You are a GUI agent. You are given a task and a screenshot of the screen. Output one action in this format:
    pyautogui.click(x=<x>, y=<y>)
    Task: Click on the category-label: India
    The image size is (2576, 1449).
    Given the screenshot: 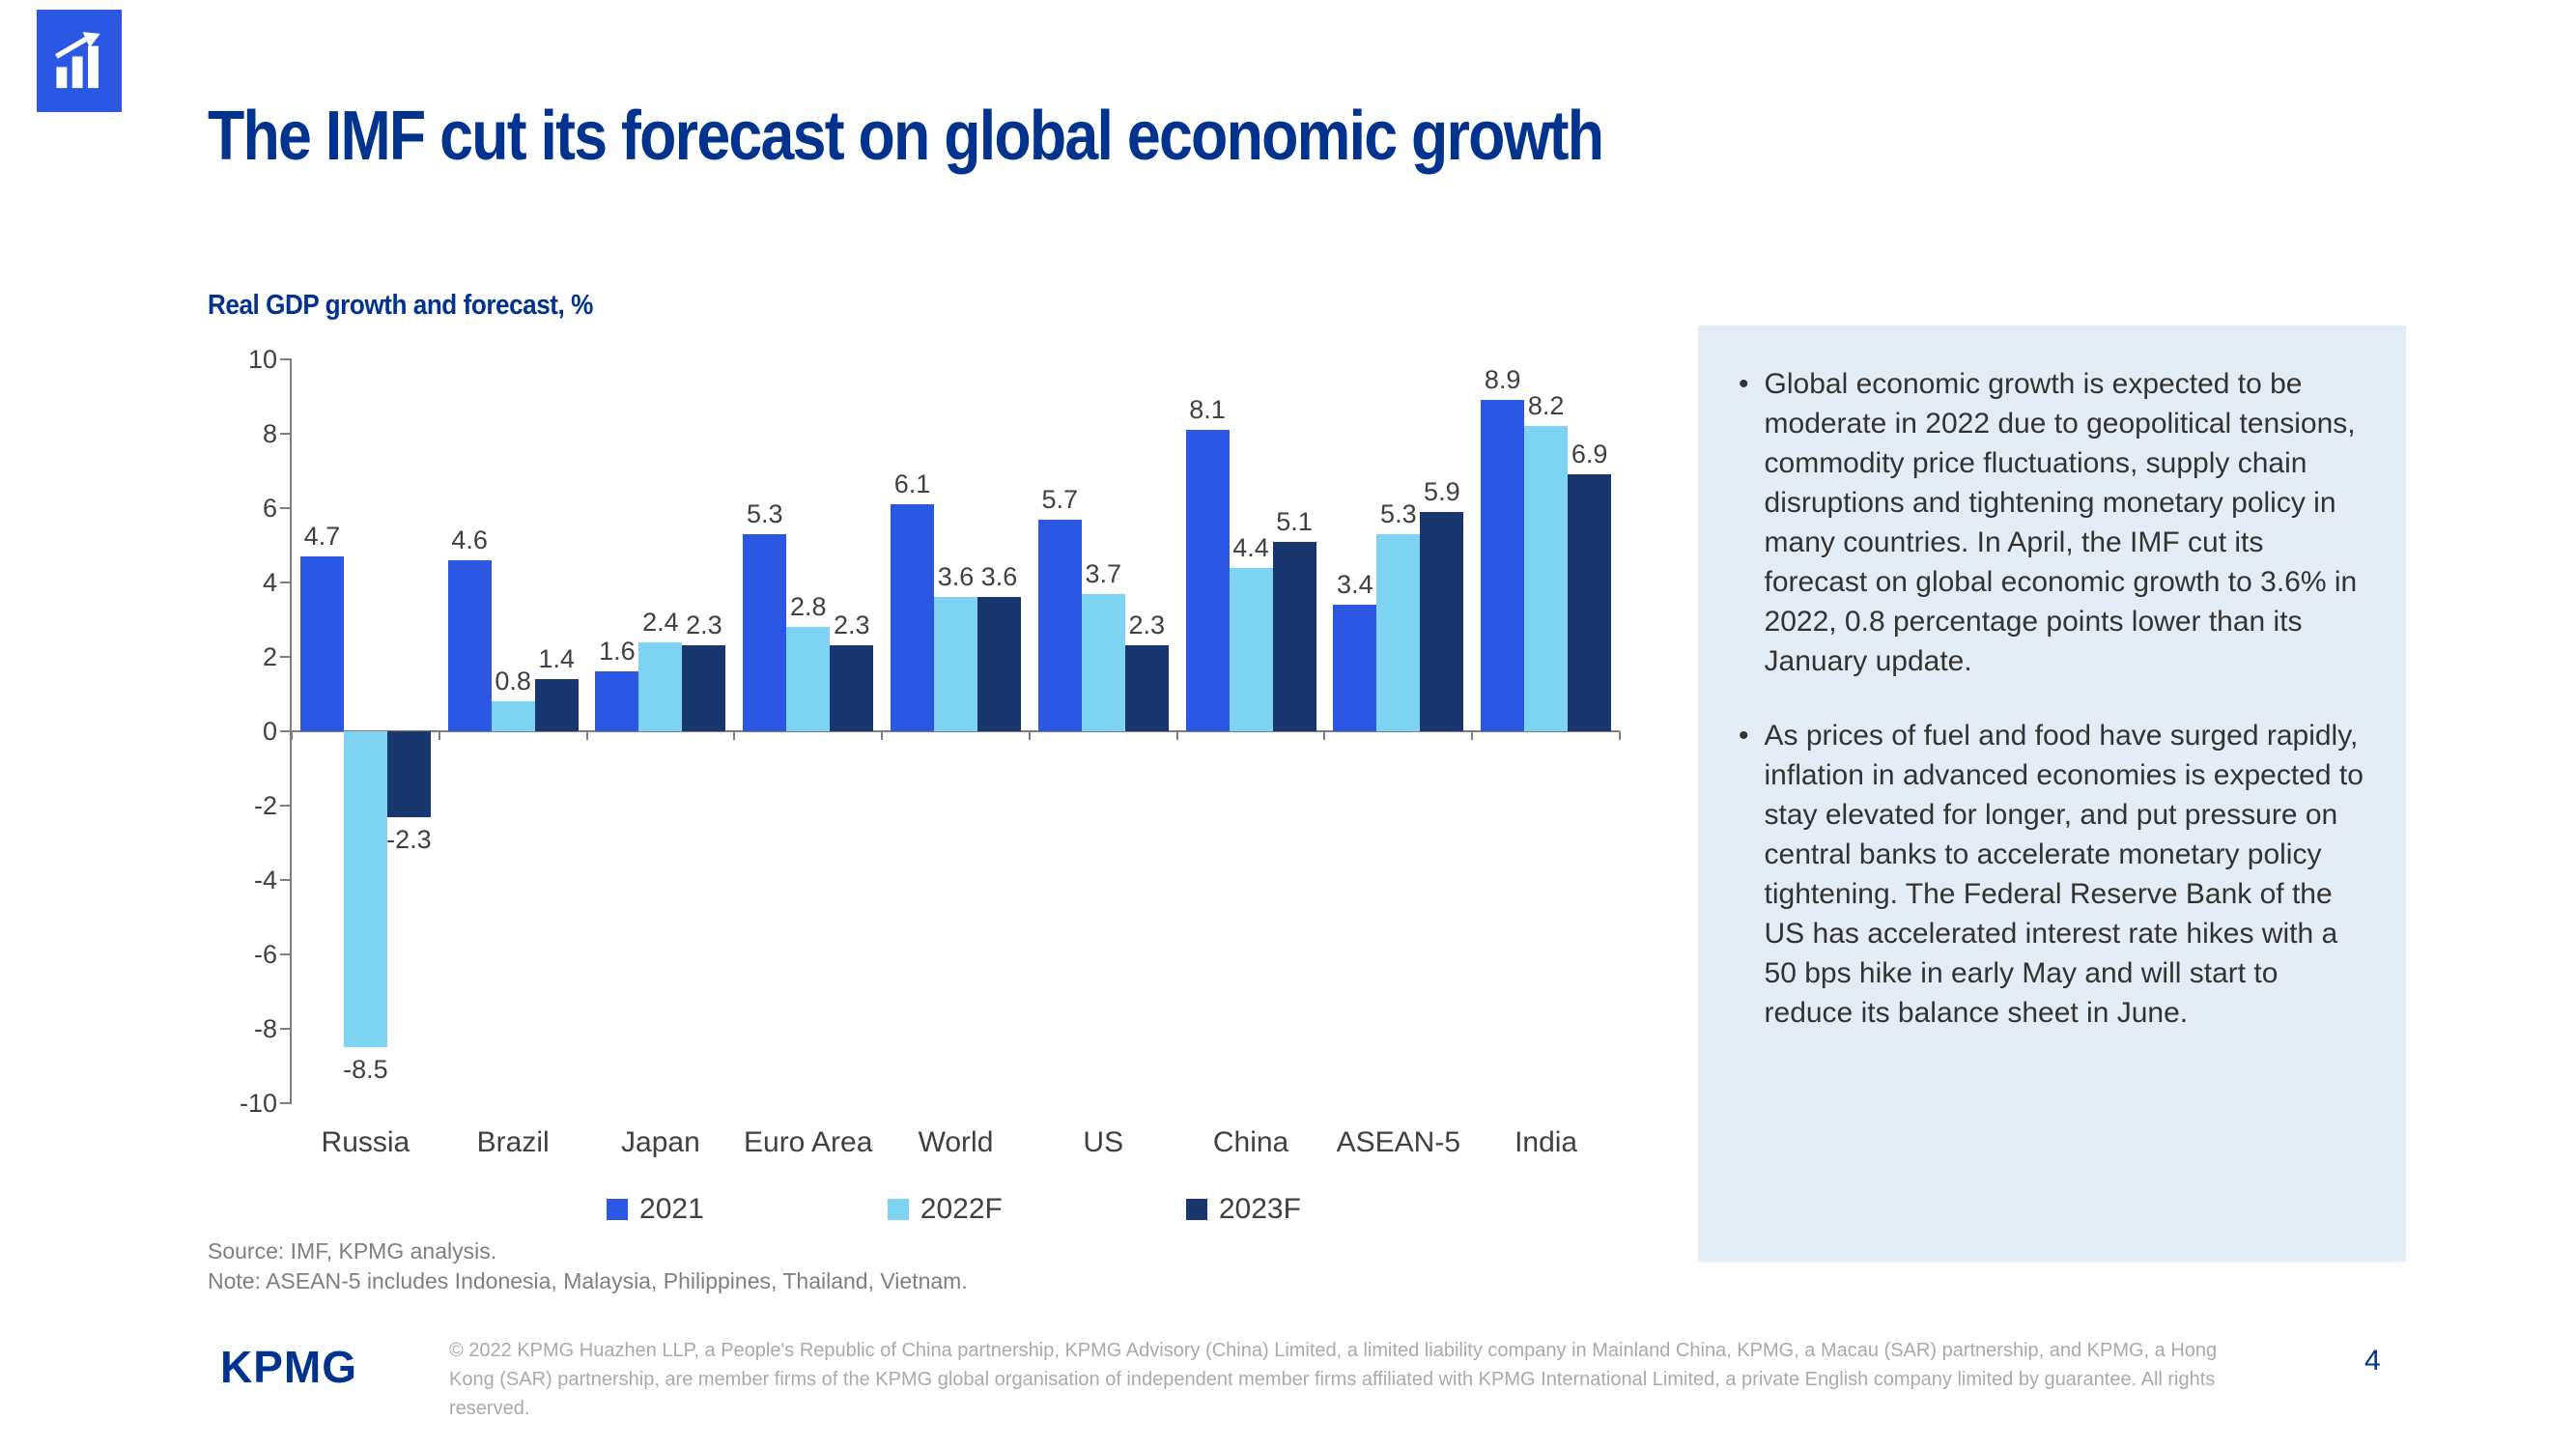 What is the action you would take?
    pyautogui.click(x=1546, y=1142)
    